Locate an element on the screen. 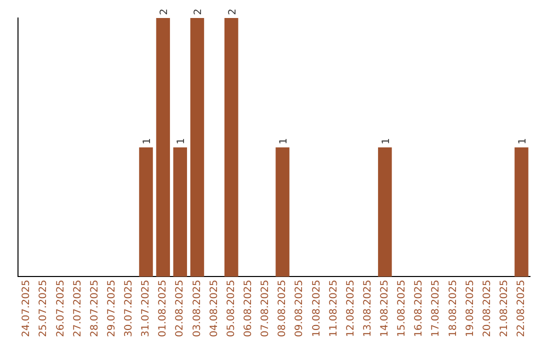  x-tick-label: 22.08.2025 is located at coordinates (522, 309).